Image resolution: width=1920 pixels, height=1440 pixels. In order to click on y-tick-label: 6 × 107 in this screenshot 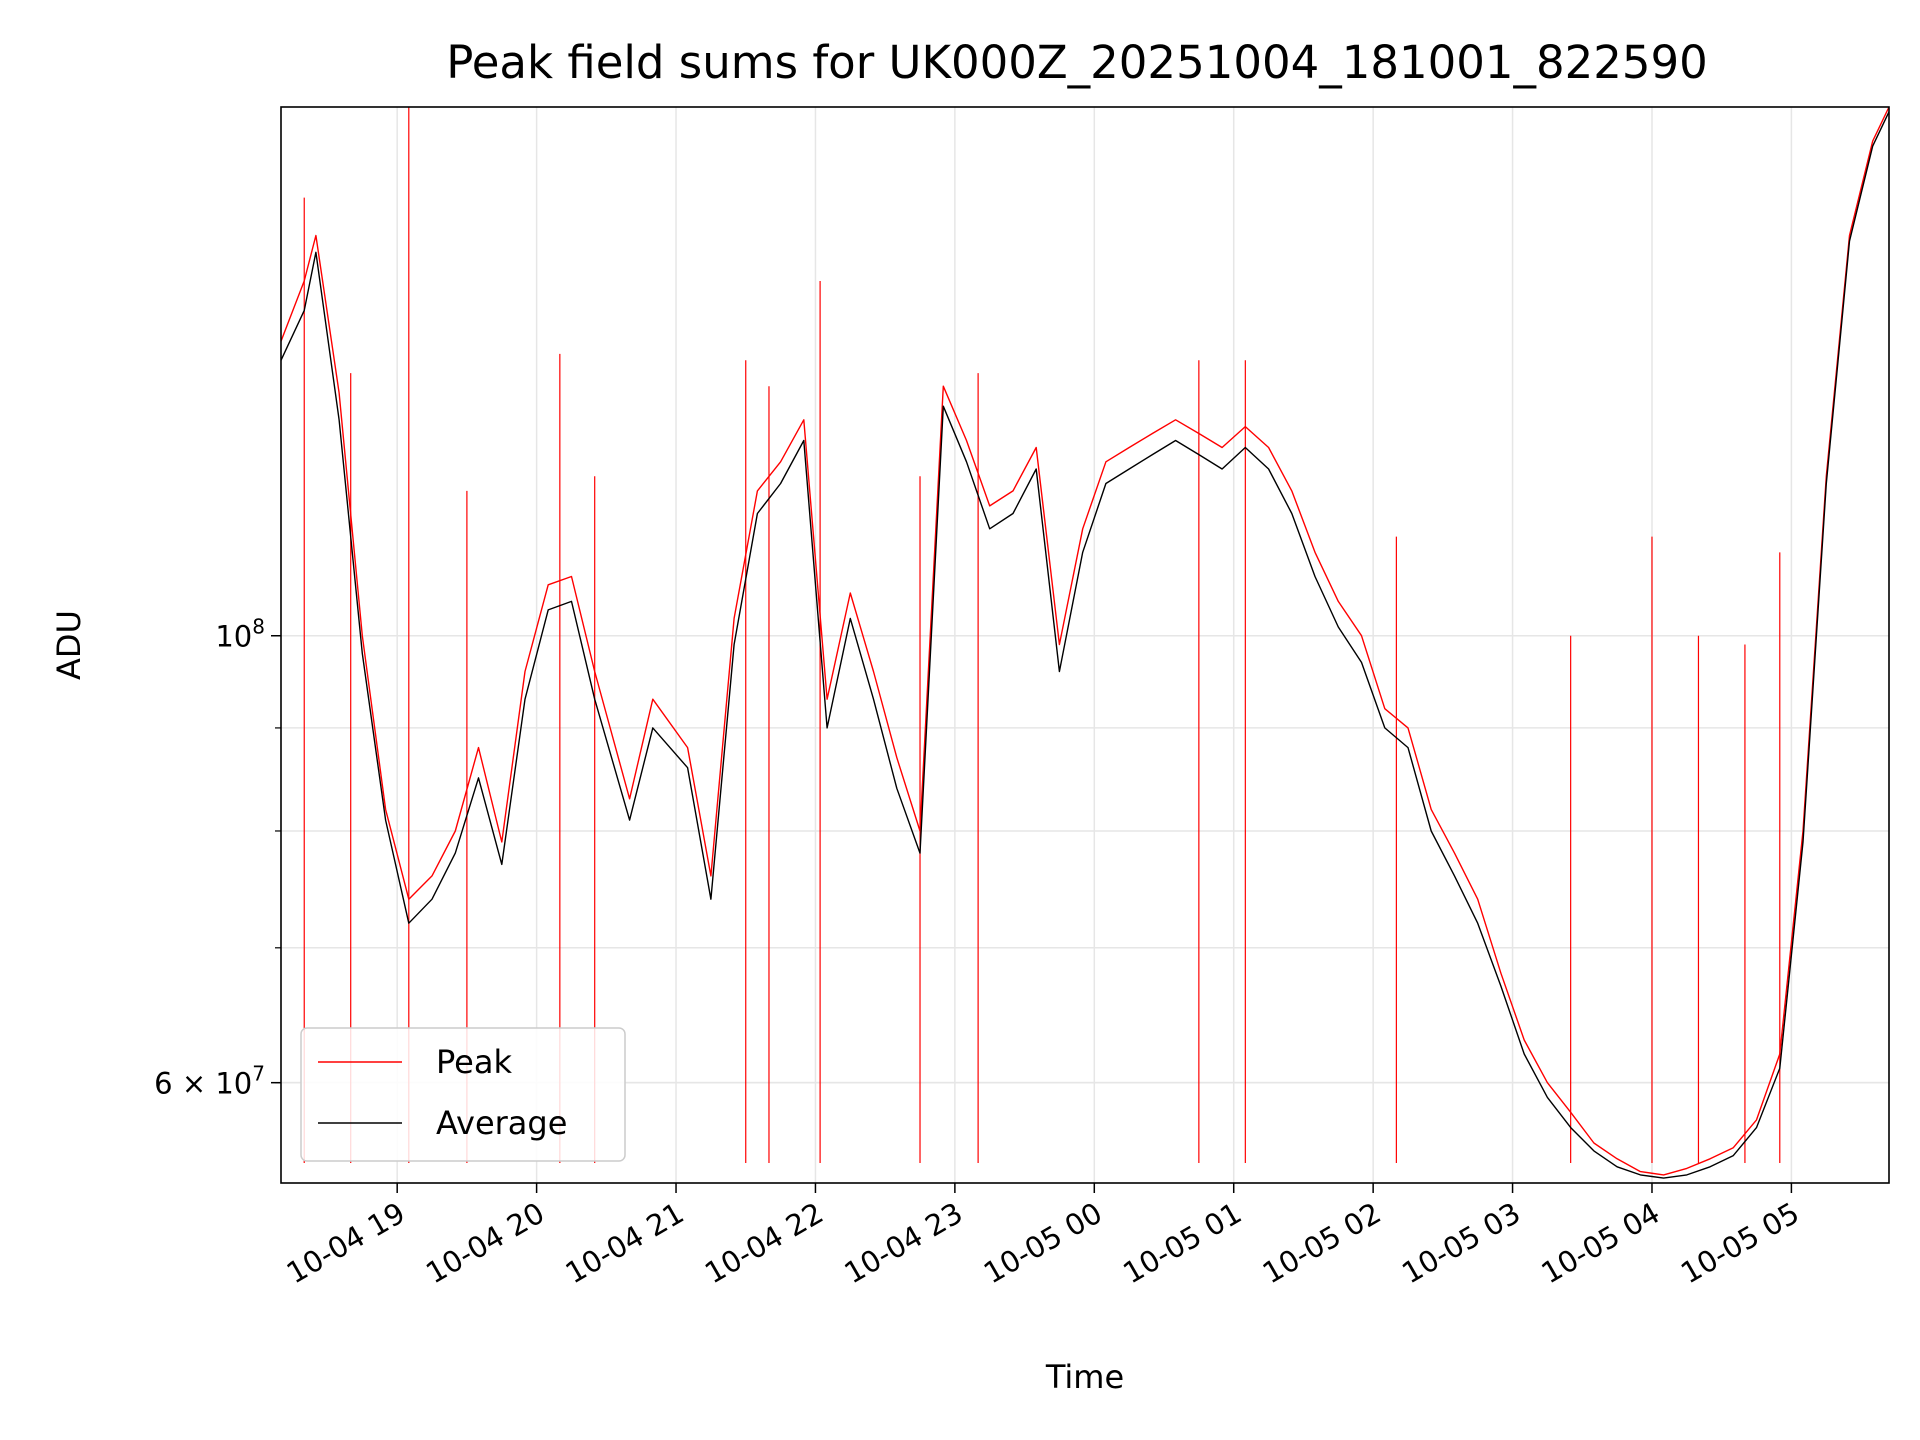, I will do `click(209, 1081)`.